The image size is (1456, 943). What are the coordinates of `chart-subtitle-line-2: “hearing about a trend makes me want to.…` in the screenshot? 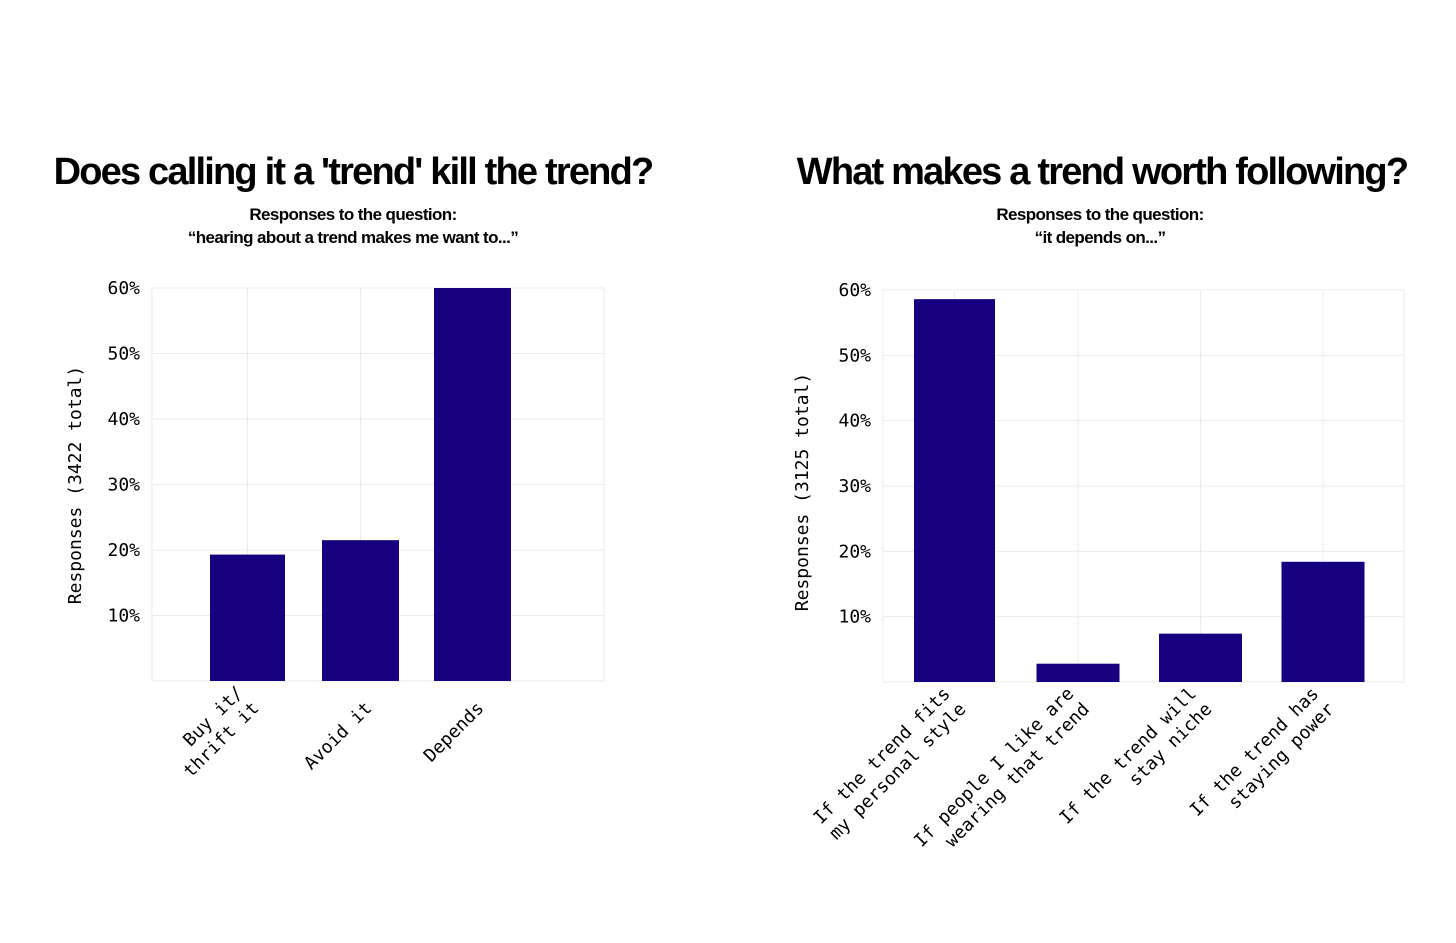 It's located at (353, 237).